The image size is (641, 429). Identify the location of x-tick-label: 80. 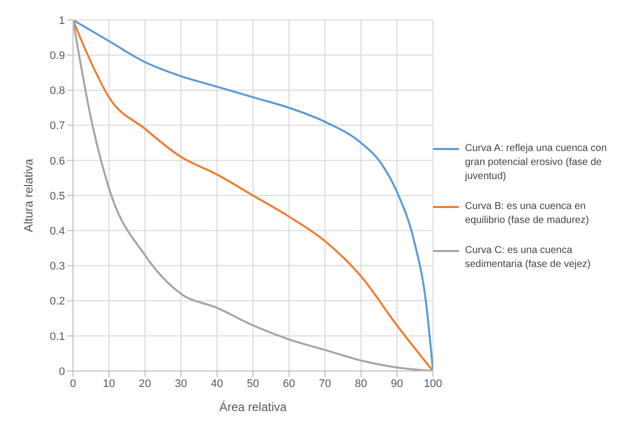
(361, 384).